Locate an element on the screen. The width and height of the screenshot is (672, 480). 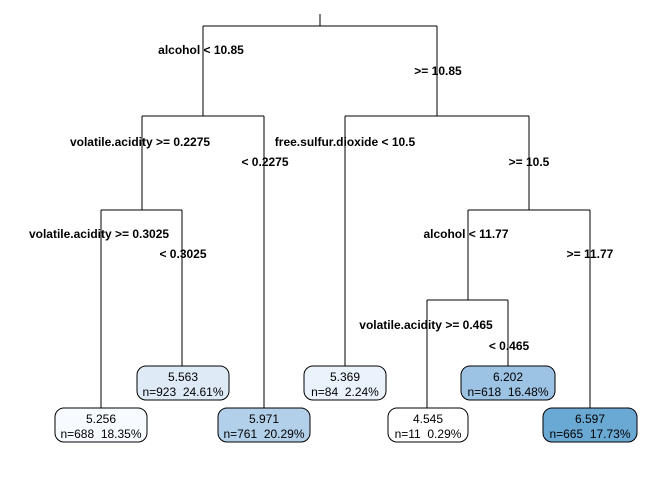
leaf-stats: n=618 16.48% is located at coordinates (507, 392).